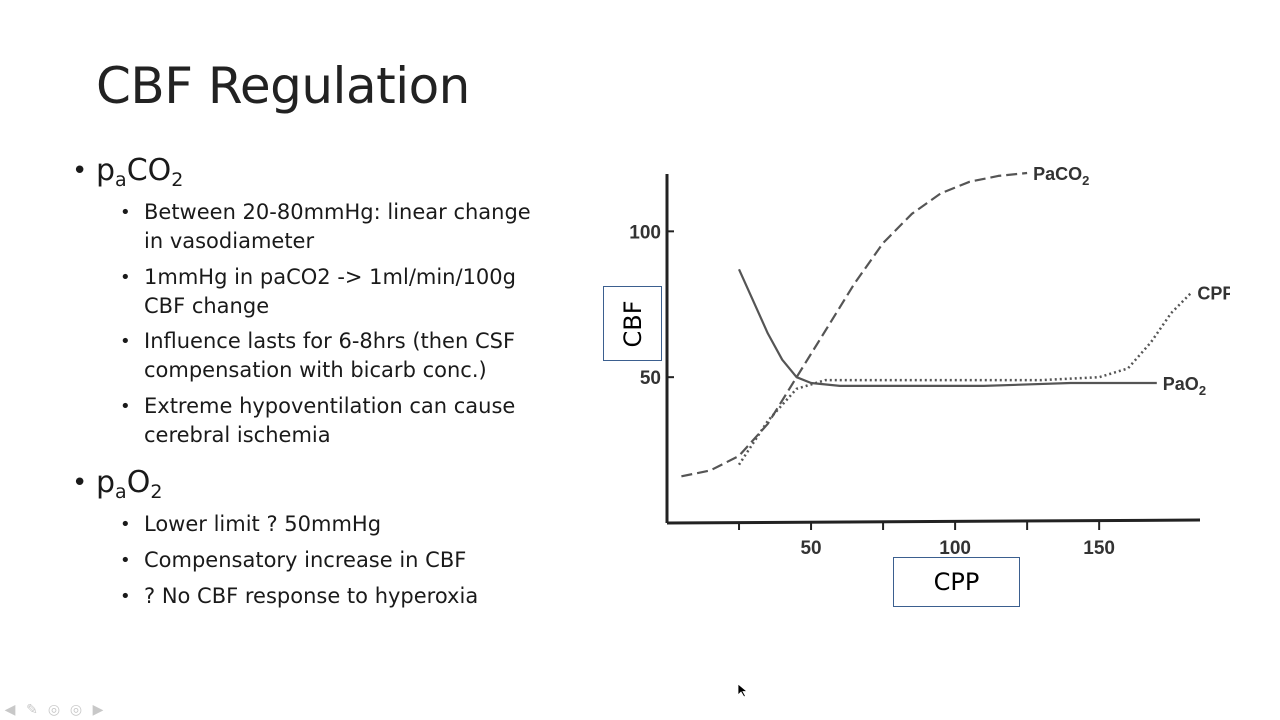 Image resolution: width=1280 pixels, height=720 pixels. I want to click on x-tick-label: 100, so click(955, 548).